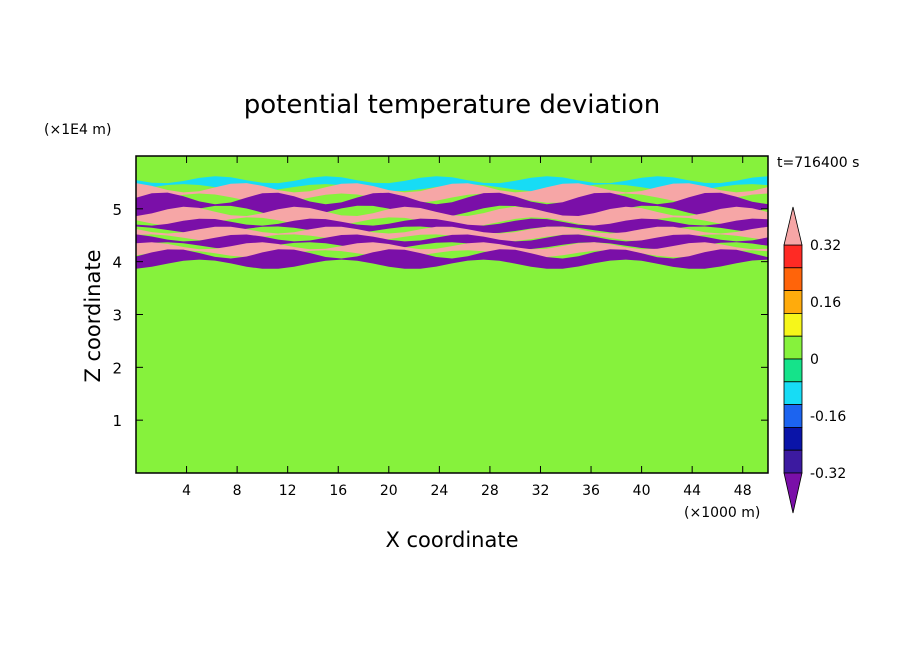 This screenshot has height=654, width=904. Describe the element at coordinates (117, 263) in the screenshot. I see `y-tick-label: 4` at that location.